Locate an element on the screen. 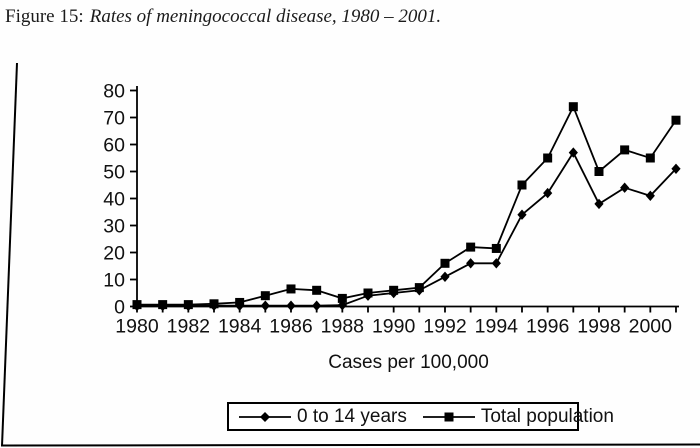 Image resolution: width=700 pixels, height=448 pixels. x-tick-label: 1988 is located at coordinates (342, 327).